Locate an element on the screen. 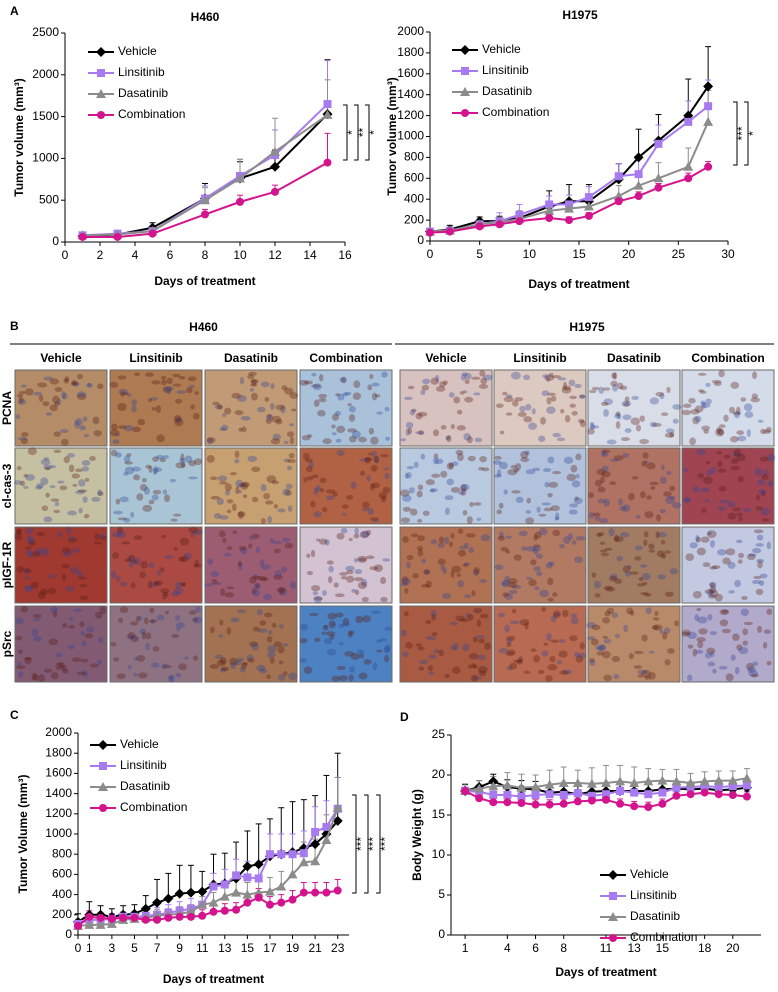 The image size is (778, 992). y-tick-label: 15 is located at coordinates (439, 814).